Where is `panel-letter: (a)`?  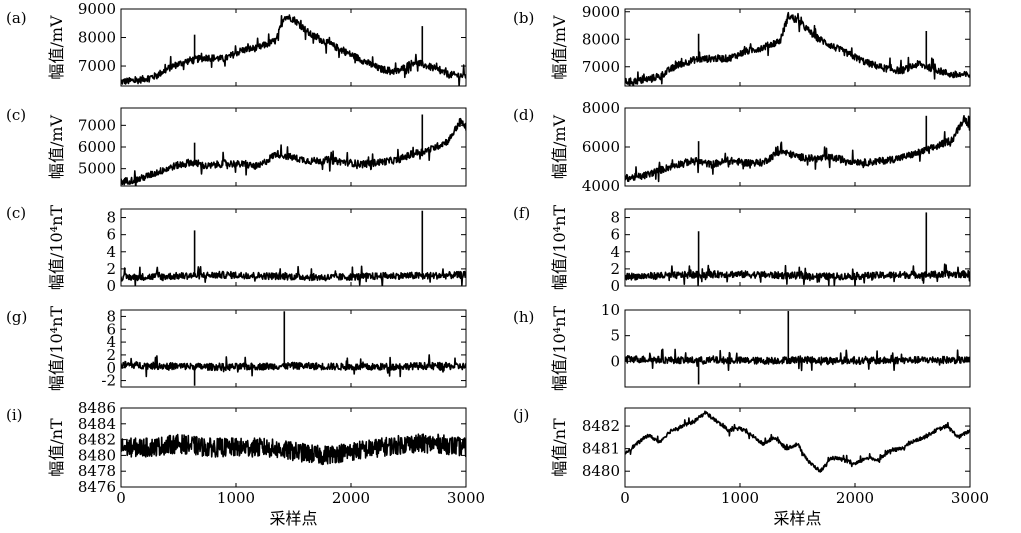 panel-letter: (a) is located at coordinates (16, 18).